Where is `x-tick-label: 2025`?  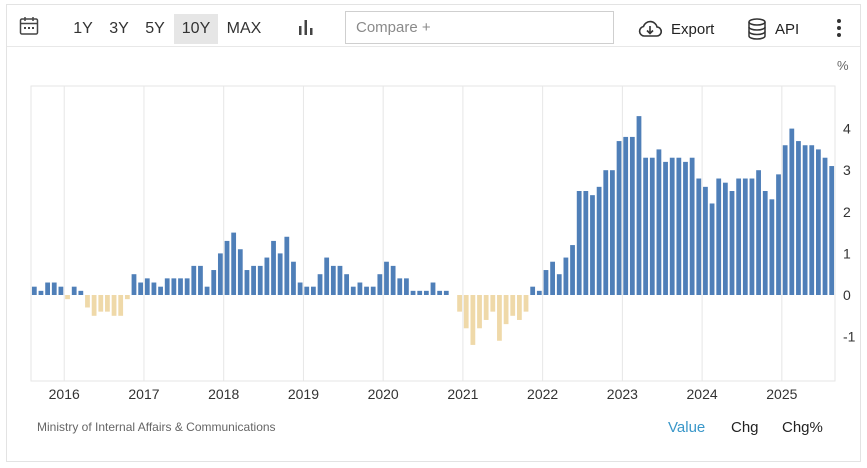 x-tick-label: 2025 is located at coordinates (781, 394).